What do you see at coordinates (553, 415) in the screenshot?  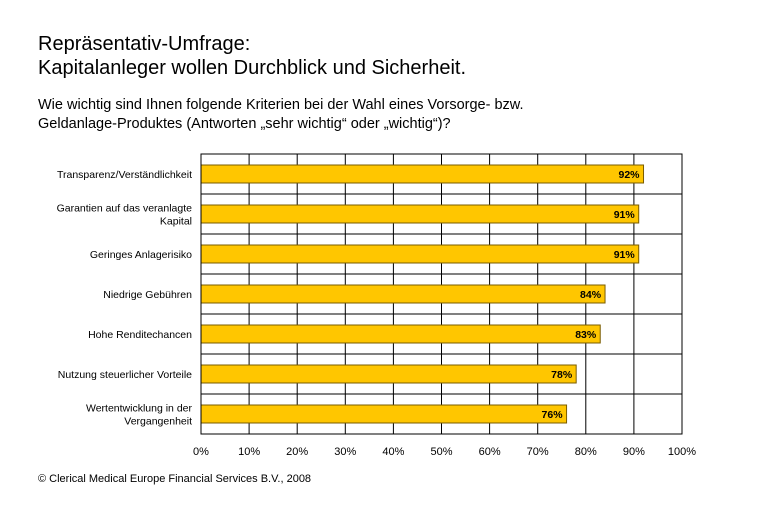 I see `bar-value-label: 76%` at bounding box center [553, 415].